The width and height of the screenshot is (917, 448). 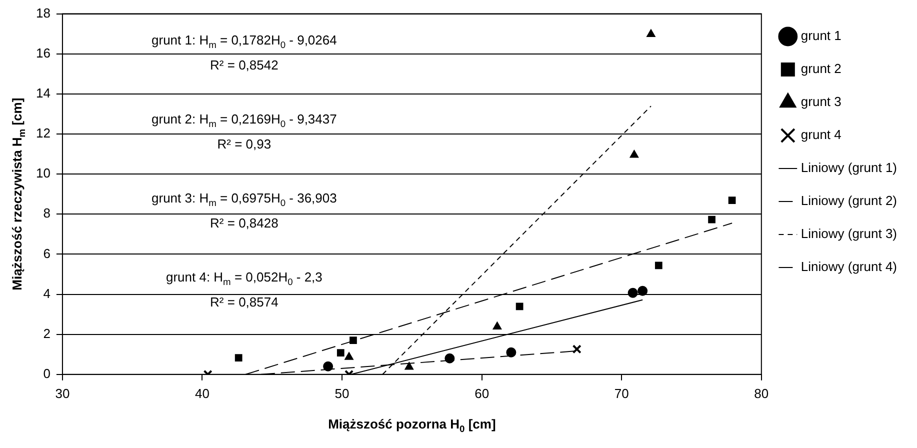 I want to click on annotation: R² = 0,8542, so click(x=244, y=64).